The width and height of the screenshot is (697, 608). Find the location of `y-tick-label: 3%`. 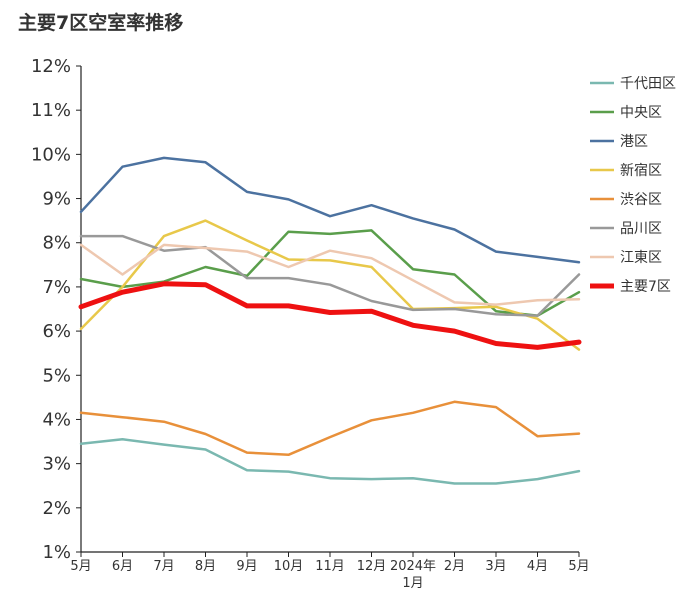

y-tick-label: 3% is located at coordinates (56, 464).